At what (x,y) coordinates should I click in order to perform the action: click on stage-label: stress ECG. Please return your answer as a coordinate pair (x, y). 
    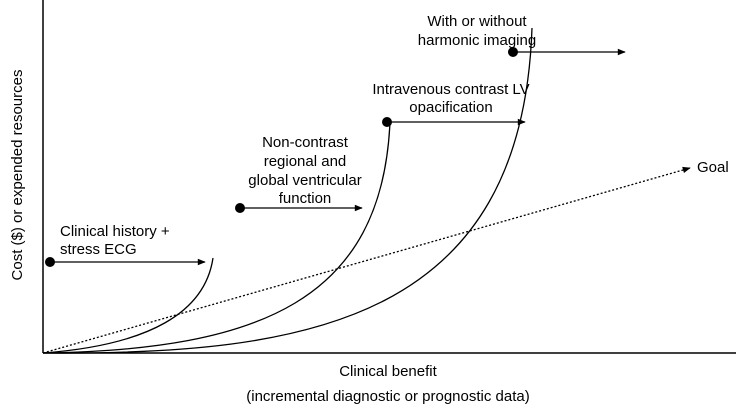
    Looking at the image, I should click on (98, 249).